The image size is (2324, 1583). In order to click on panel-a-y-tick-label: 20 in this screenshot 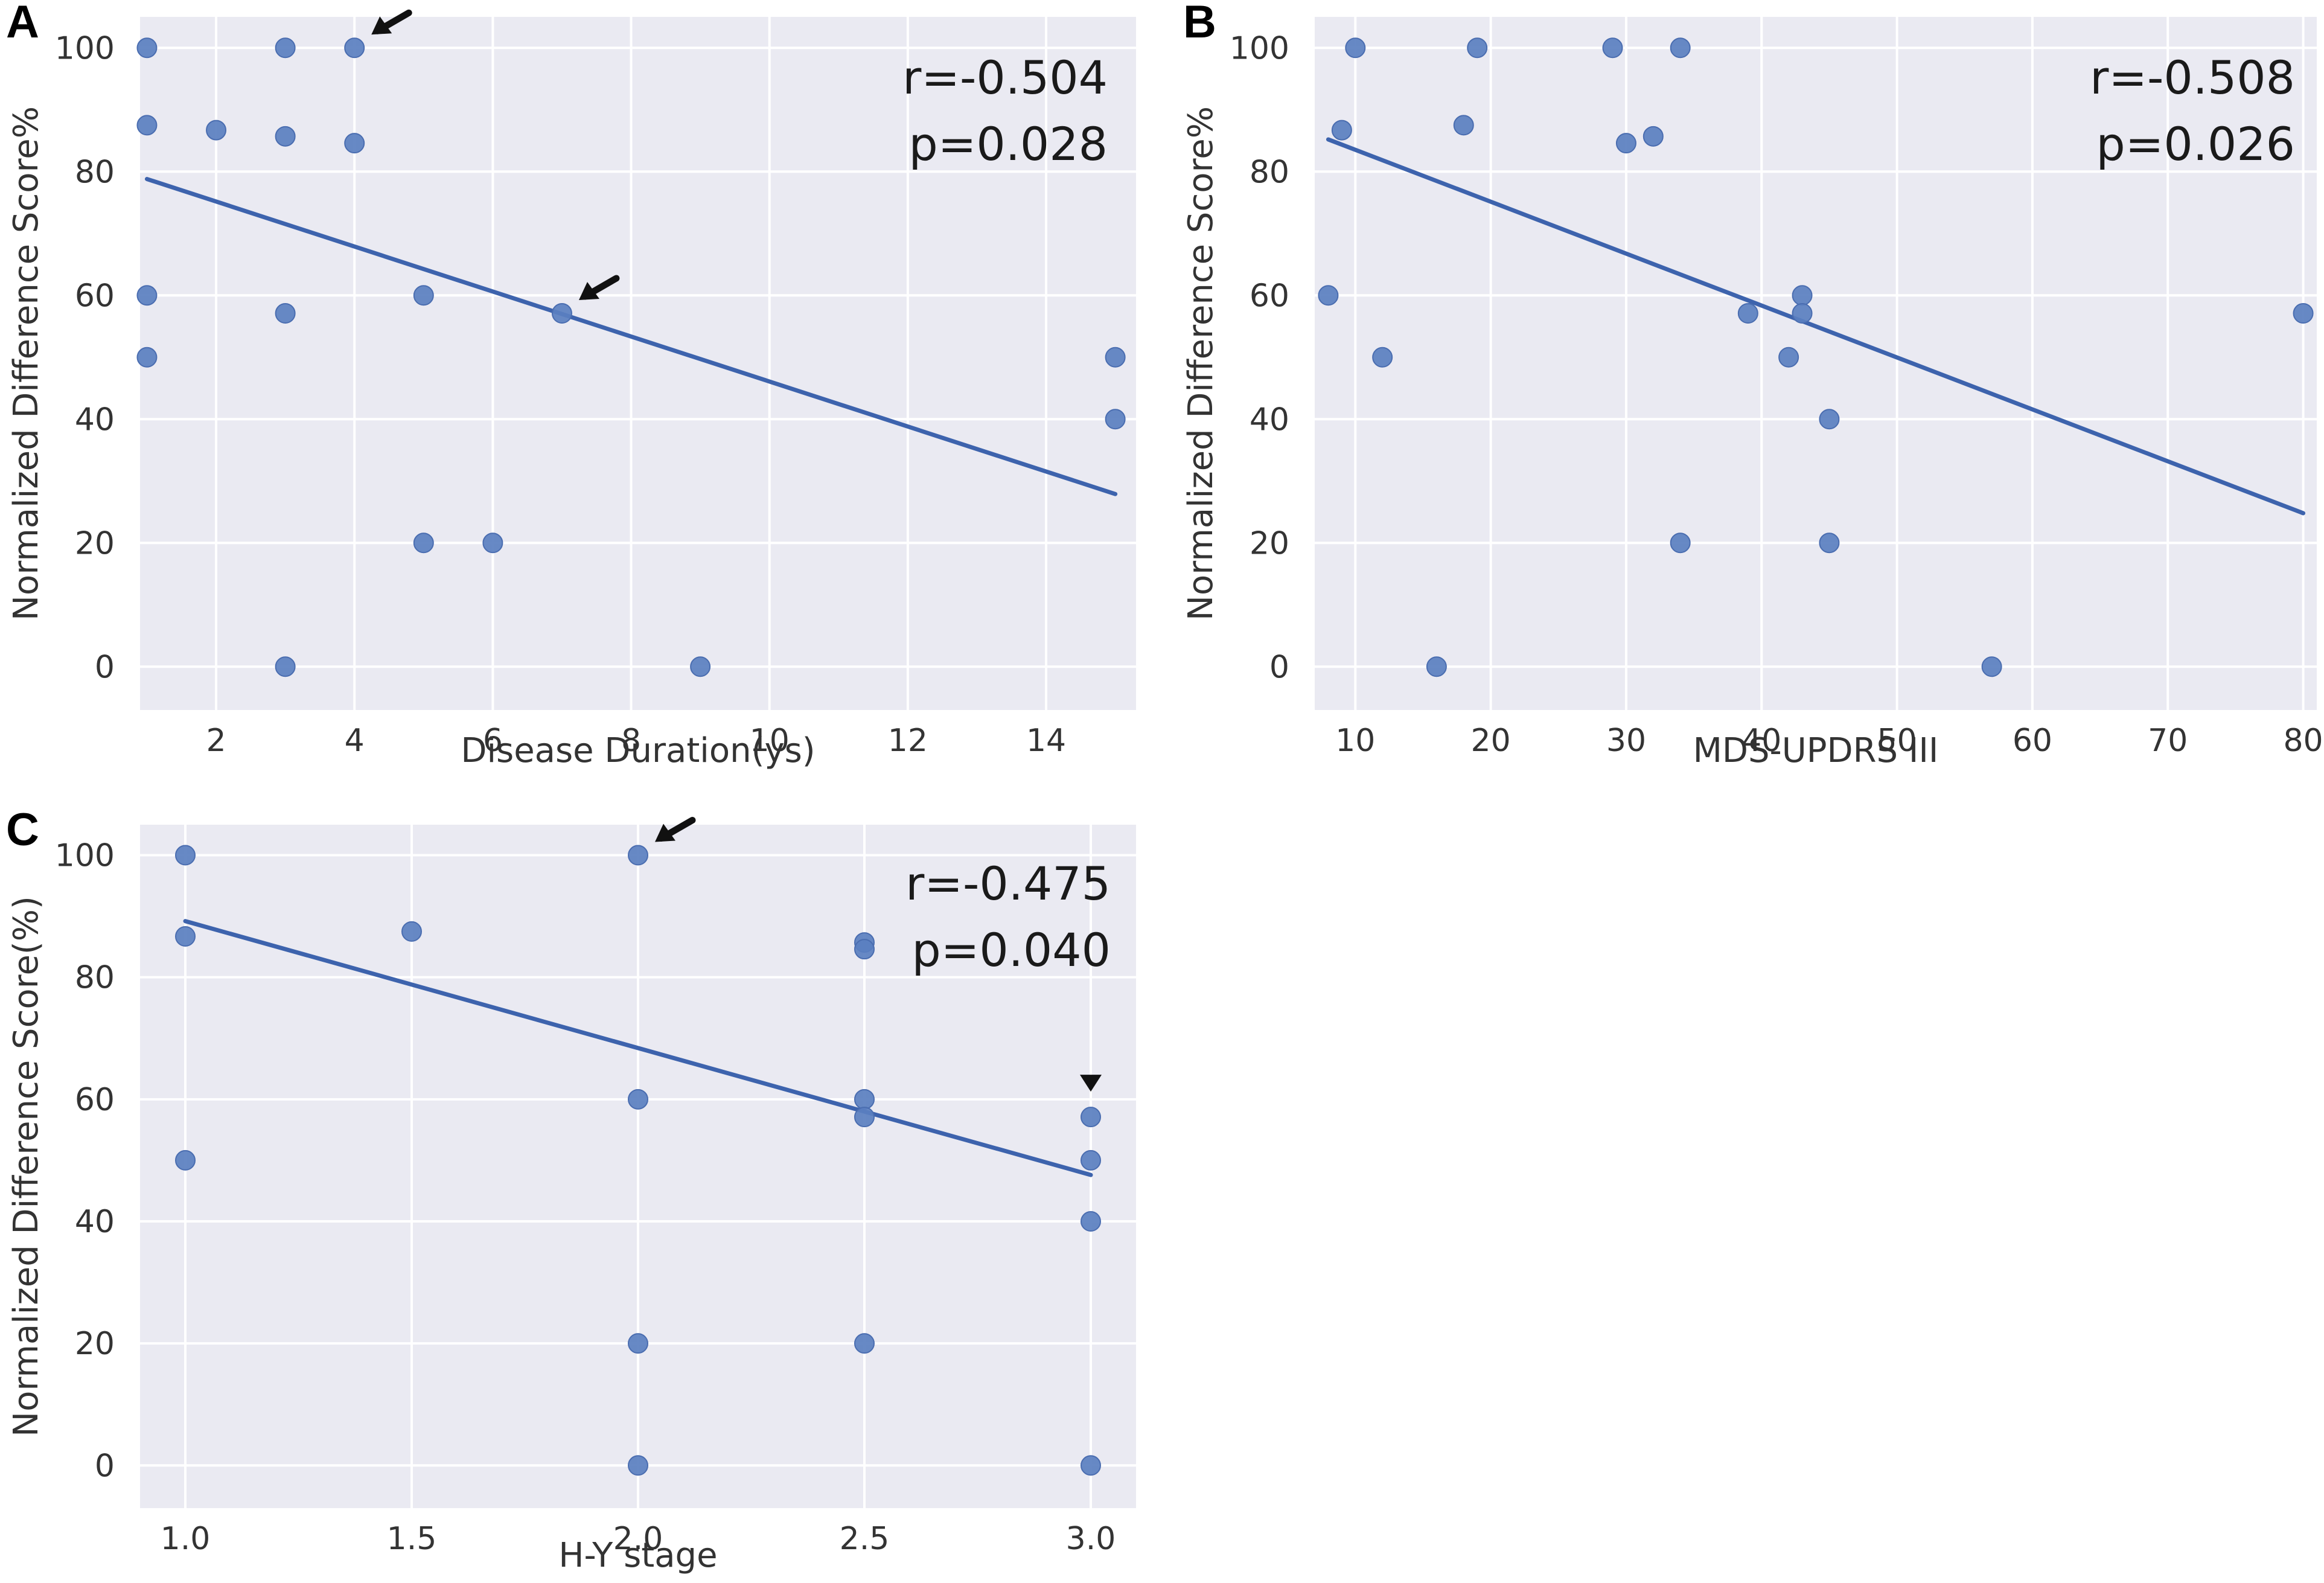, I will do `click(95, 543)`.